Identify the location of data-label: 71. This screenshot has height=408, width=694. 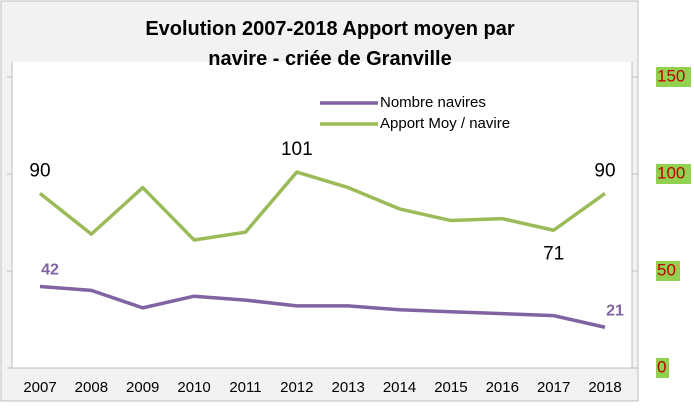
(553, 253).